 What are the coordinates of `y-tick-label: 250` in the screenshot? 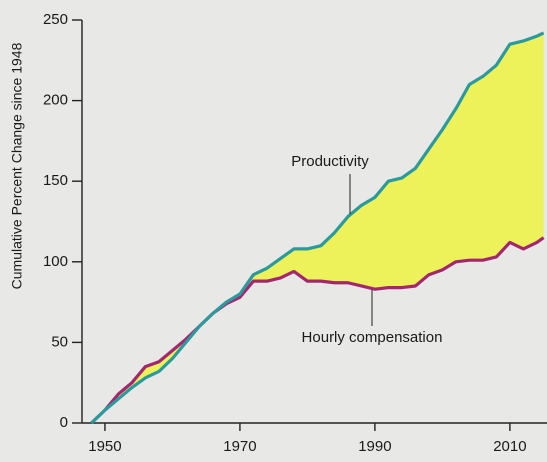 It's located at (55, 19).